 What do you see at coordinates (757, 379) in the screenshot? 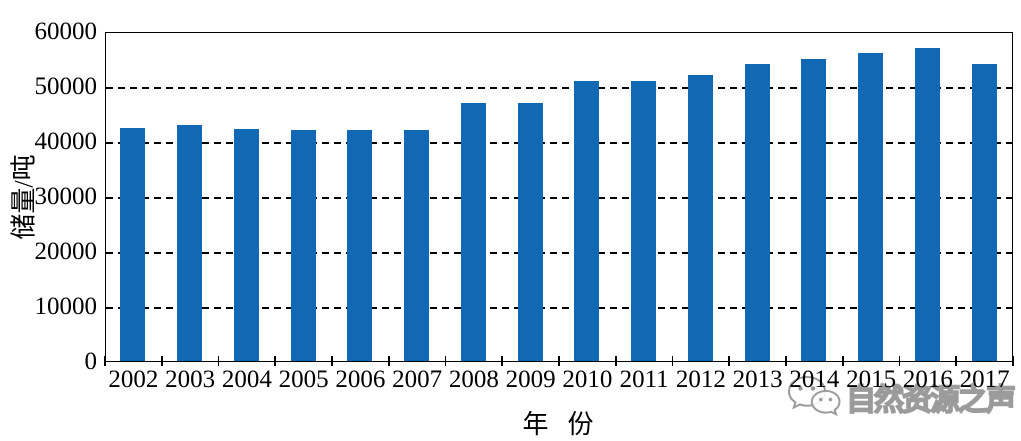
I see `x-tick-label: 2013` at bounding box center [757, 379].